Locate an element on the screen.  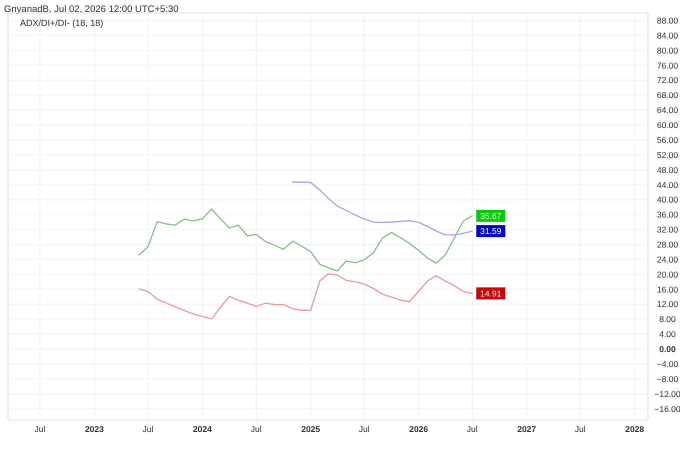
x-tick-label: 2027 is located at coordinates (526, 429).